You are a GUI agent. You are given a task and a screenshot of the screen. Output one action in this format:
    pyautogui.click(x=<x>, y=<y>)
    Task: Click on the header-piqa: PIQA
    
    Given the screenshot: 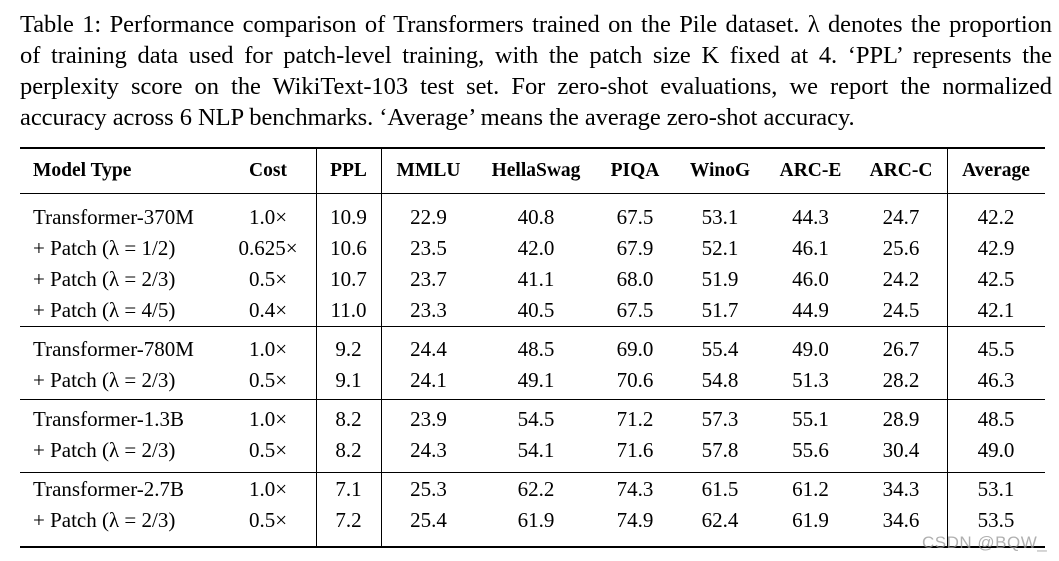 What is the action you would take?
    pyautogui.click(x=635, y=170)
    